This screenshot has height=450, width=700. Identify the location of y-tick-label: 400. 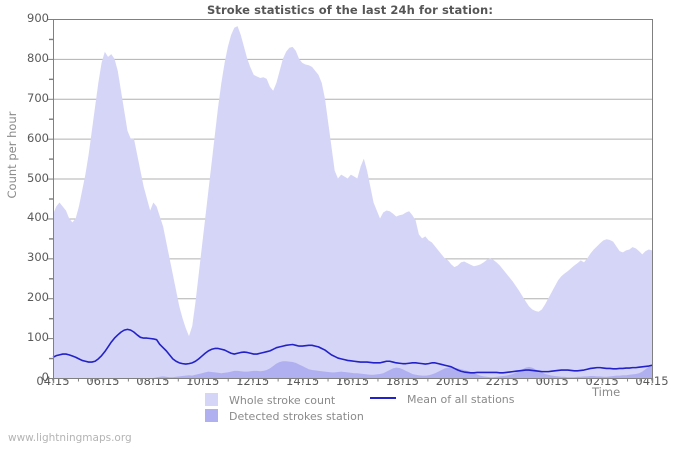
(38, 217).